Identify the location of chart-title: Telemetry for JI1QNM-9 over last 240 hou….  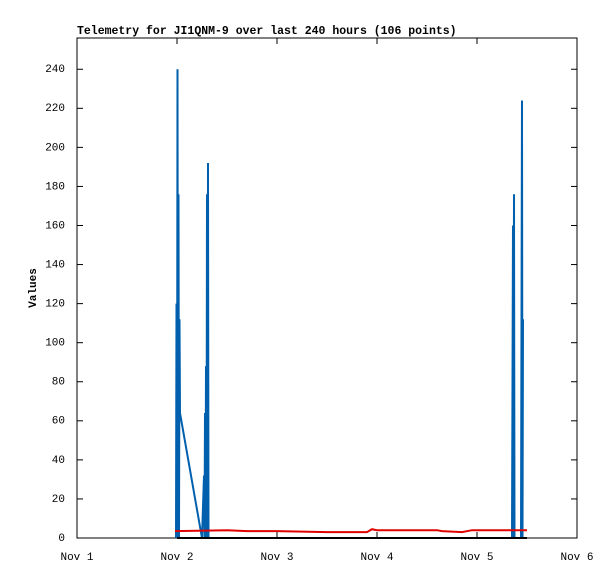
(267, 31).